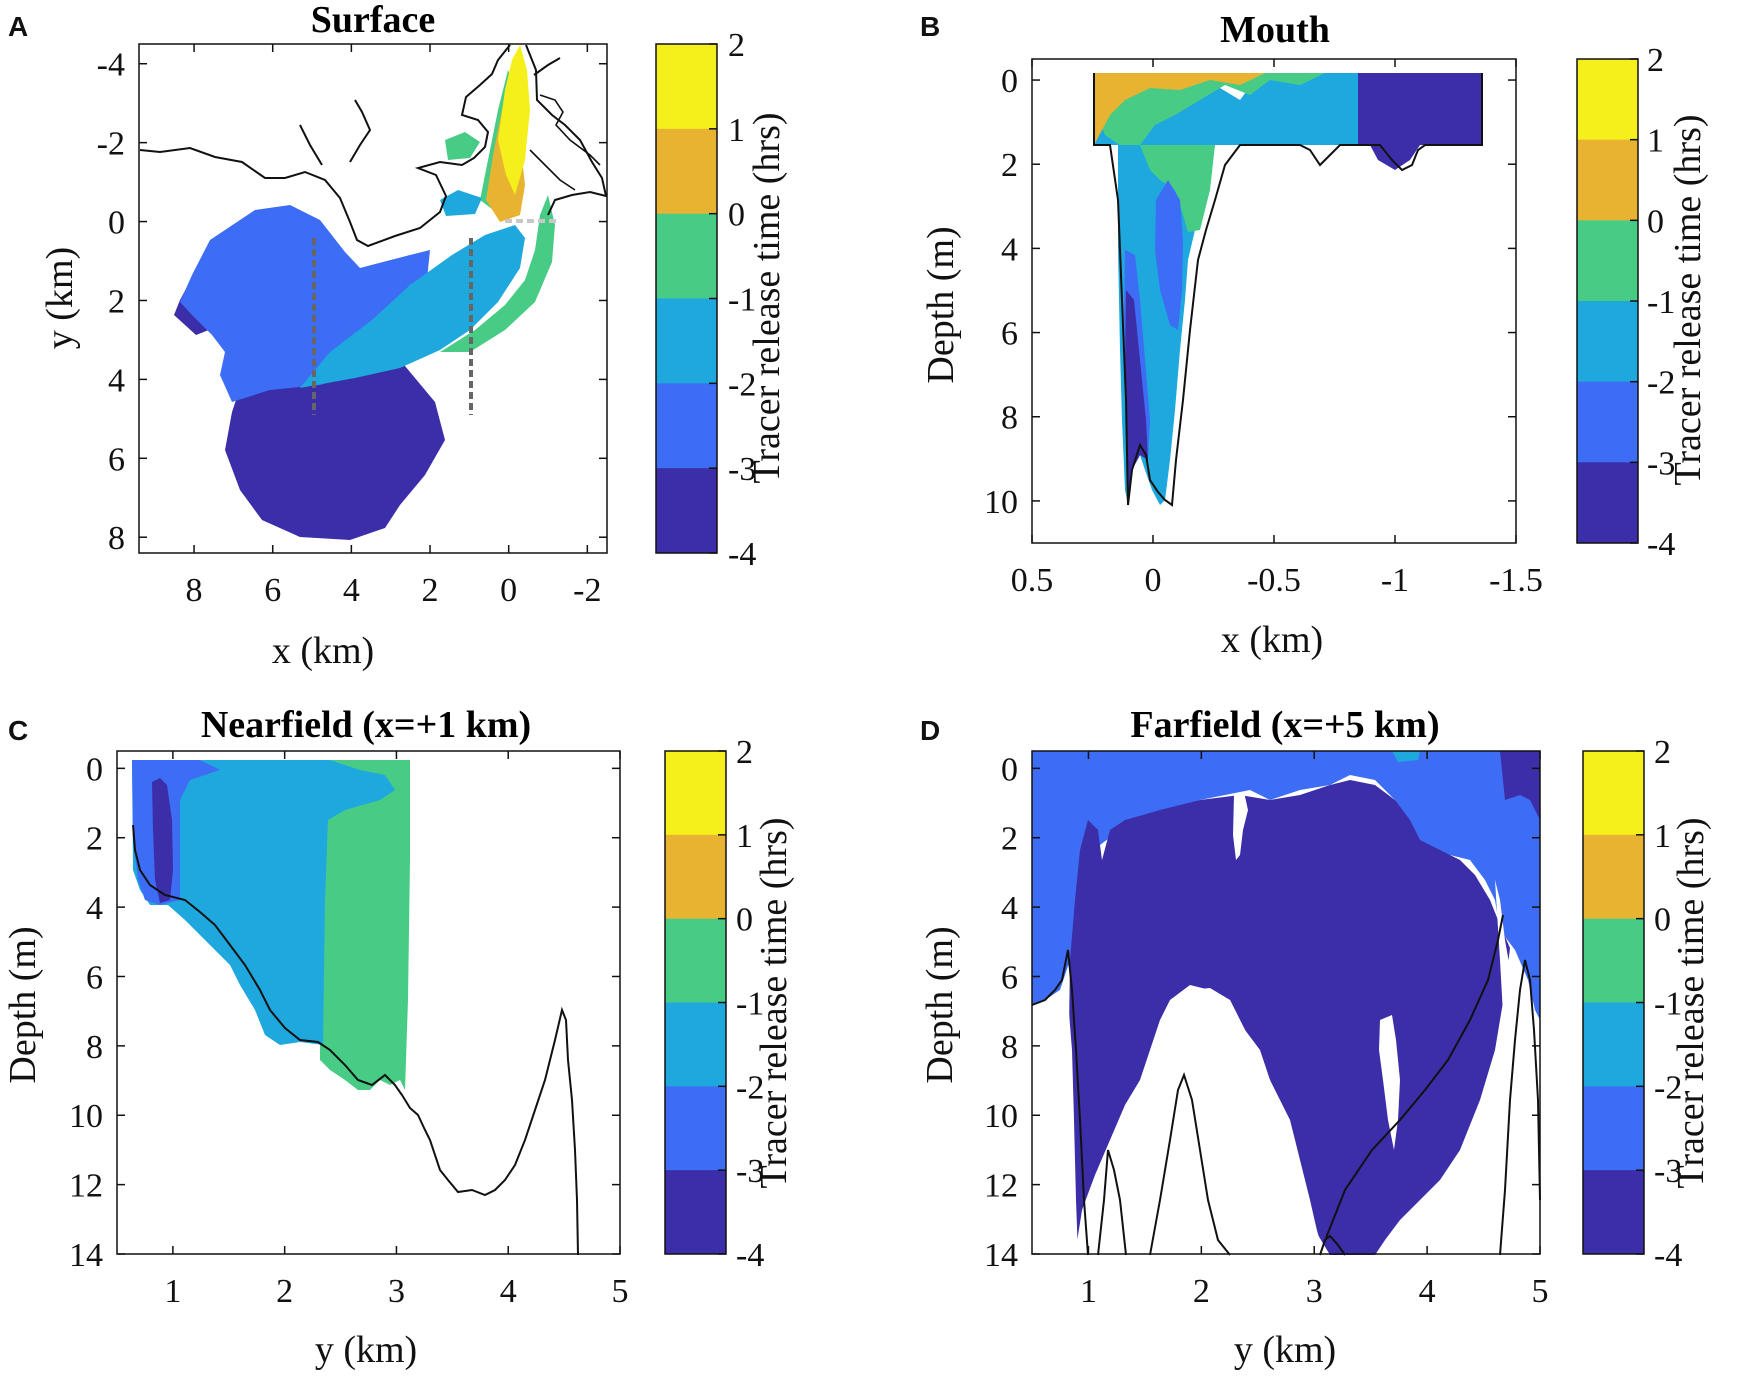 The image size is (1750, 1381). I want to click on panel-a-xlabel: x (km), so click(323, 651).